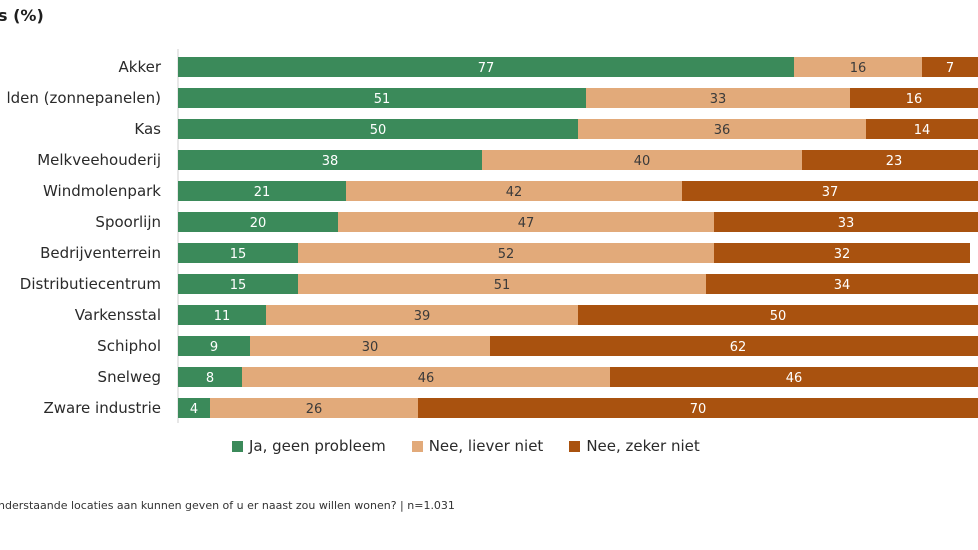  I want to click on data-label: 38, so click(330, 161).